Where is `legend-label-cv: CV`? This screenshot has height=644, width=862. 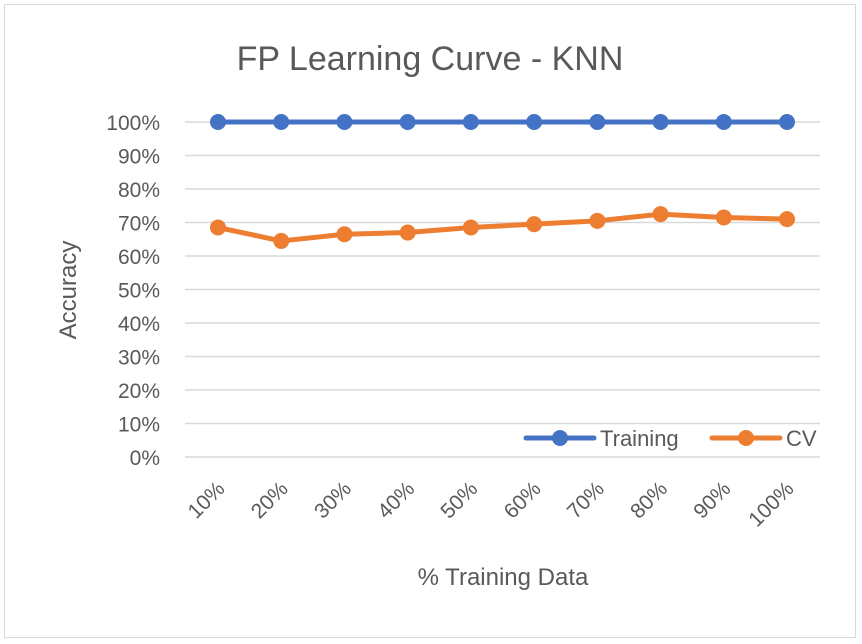
legend-label-cv: CV is located at coordinates (801, 438).